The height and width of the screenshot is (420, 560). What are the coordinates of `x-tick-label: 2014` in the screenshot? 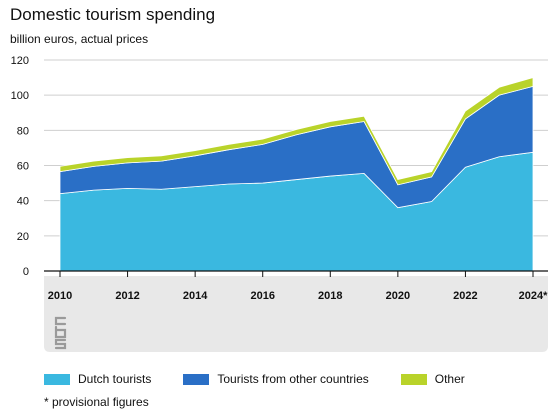 It's located at (195, 296).